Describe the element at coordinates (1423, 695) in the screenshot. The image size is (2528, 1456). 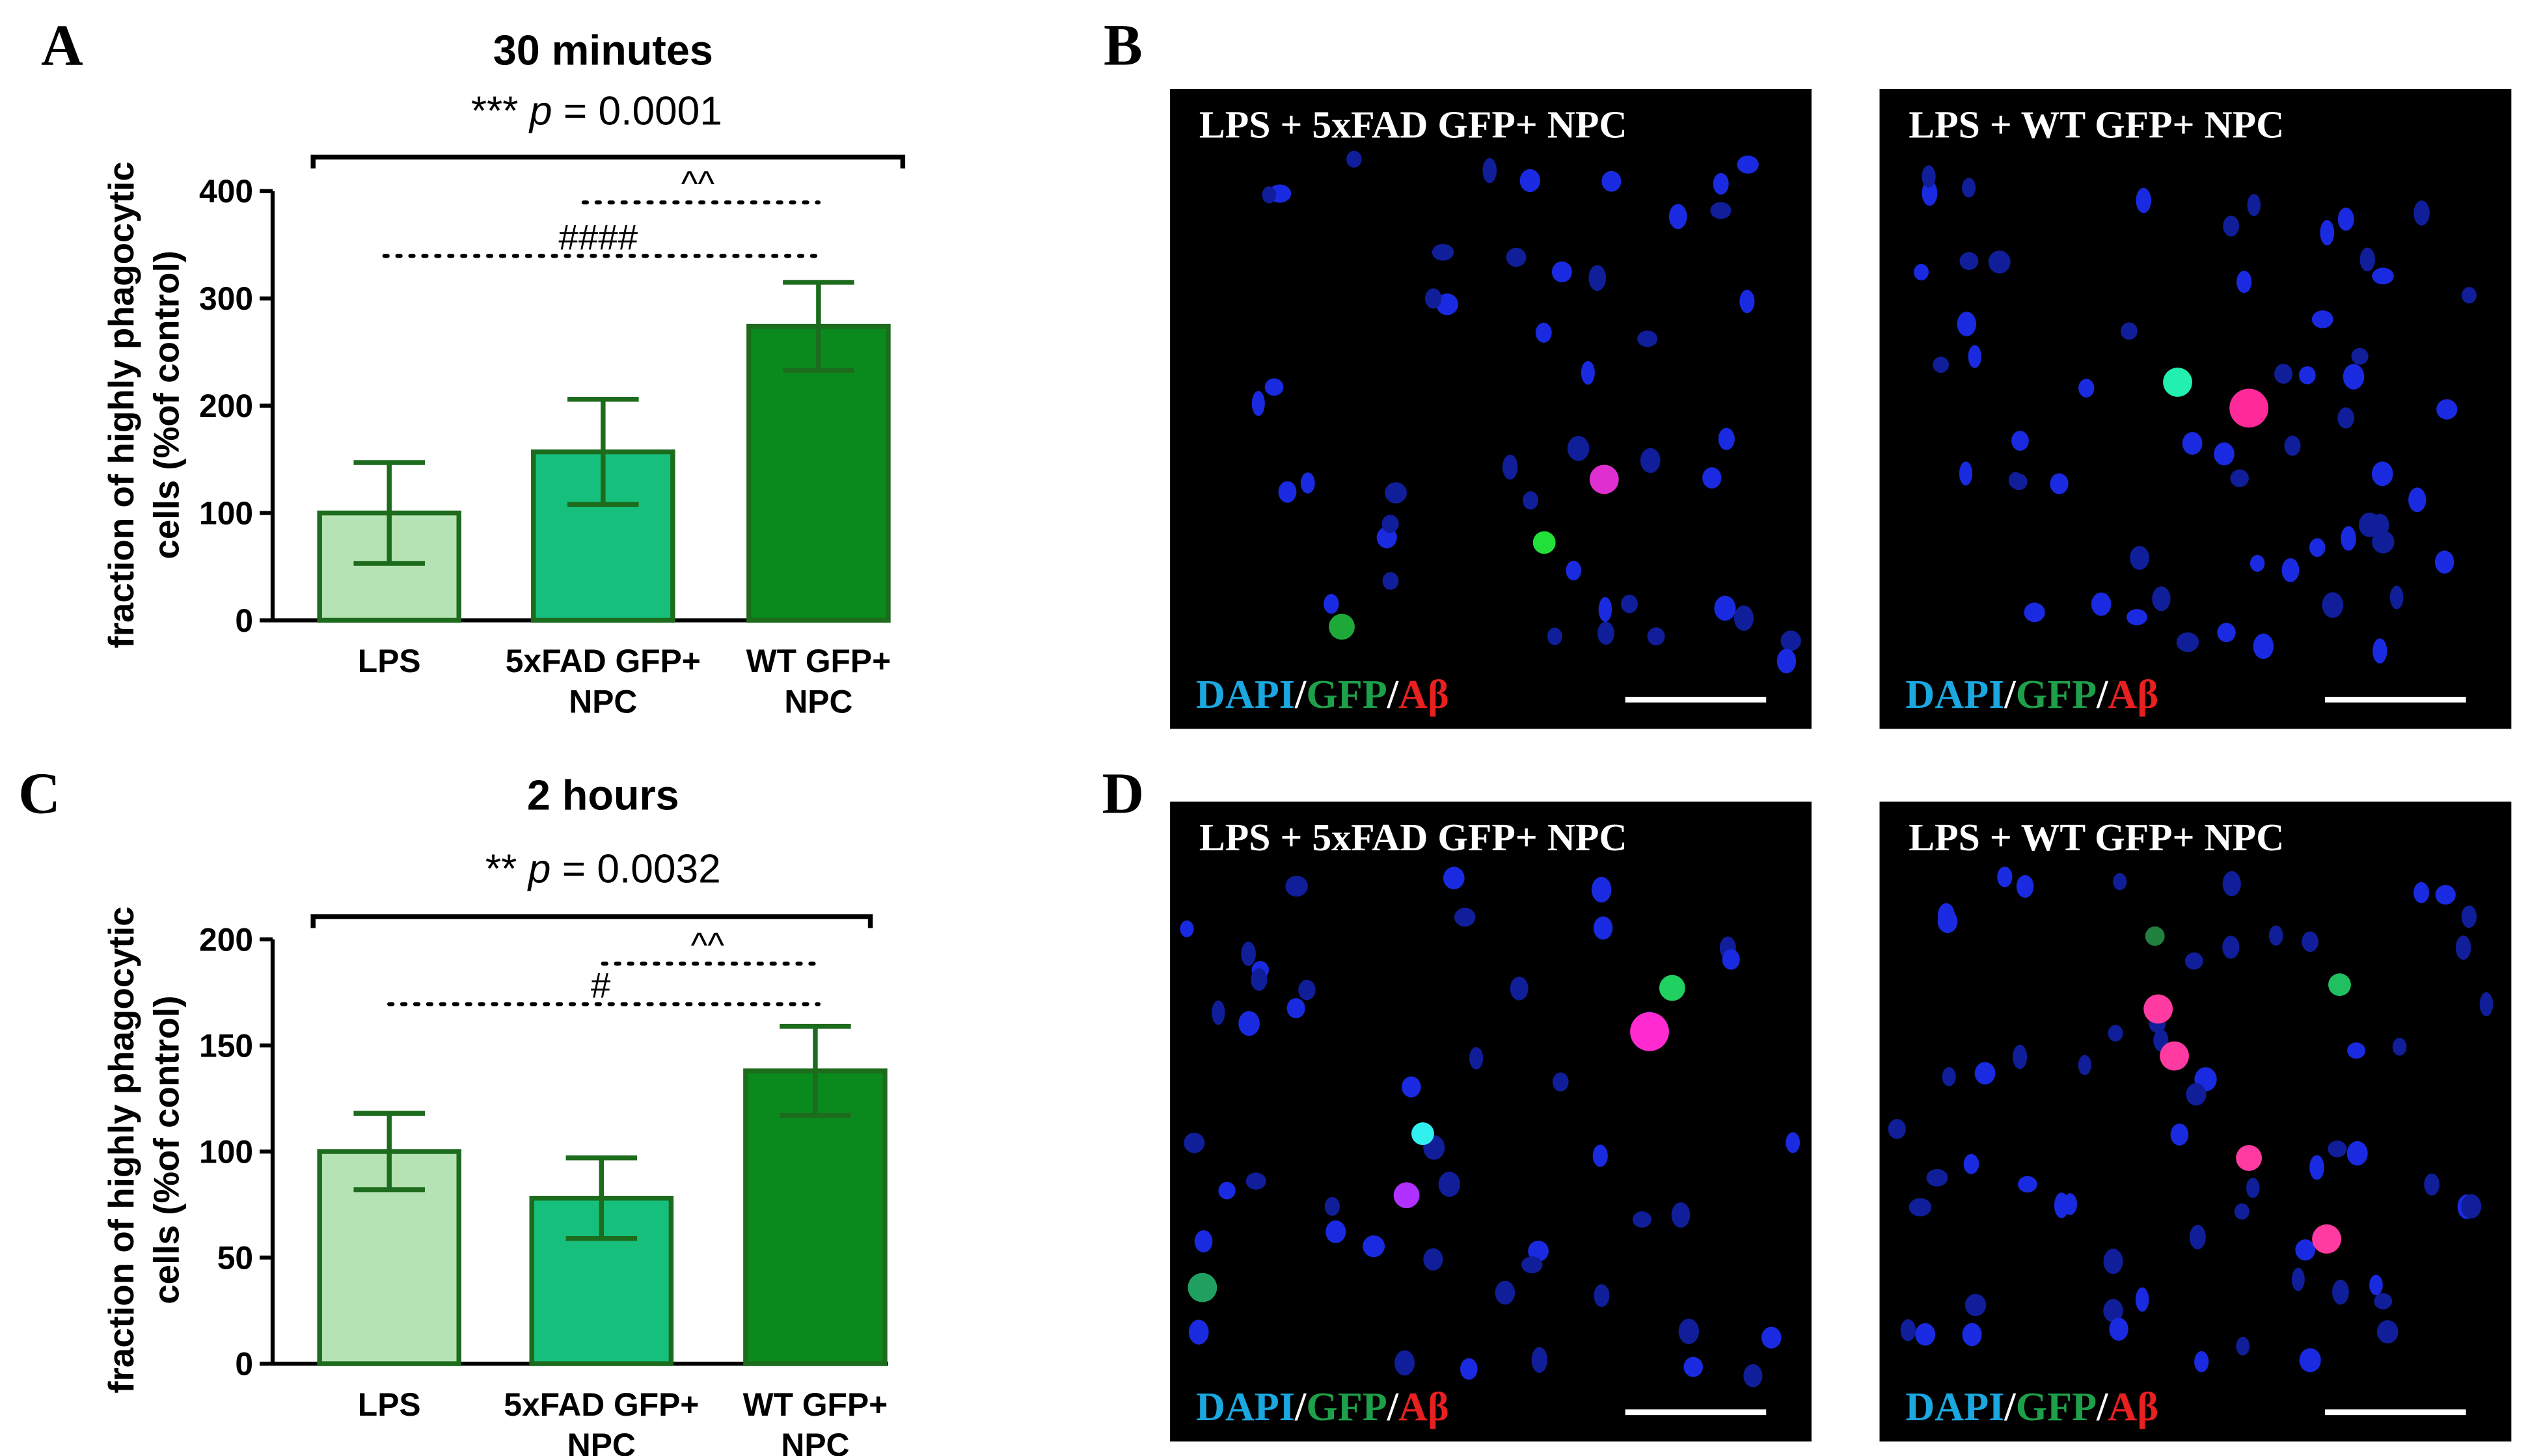
I see `stain-label: Aβ` at that location.